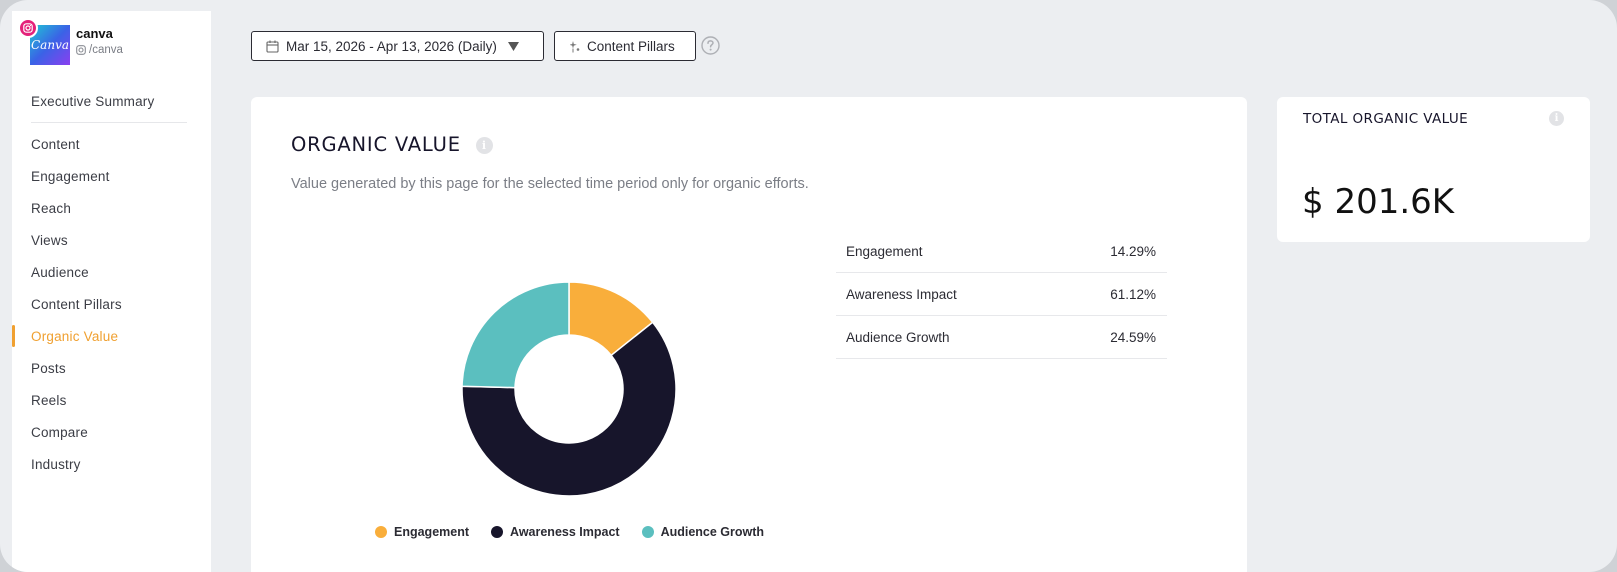 The width and height of the screenshot is (1617, 572). What do you see at coordinates (49, 240) in the screenshot?
I see `sidebar-item-views: Views` at bounding box center [49, 240].